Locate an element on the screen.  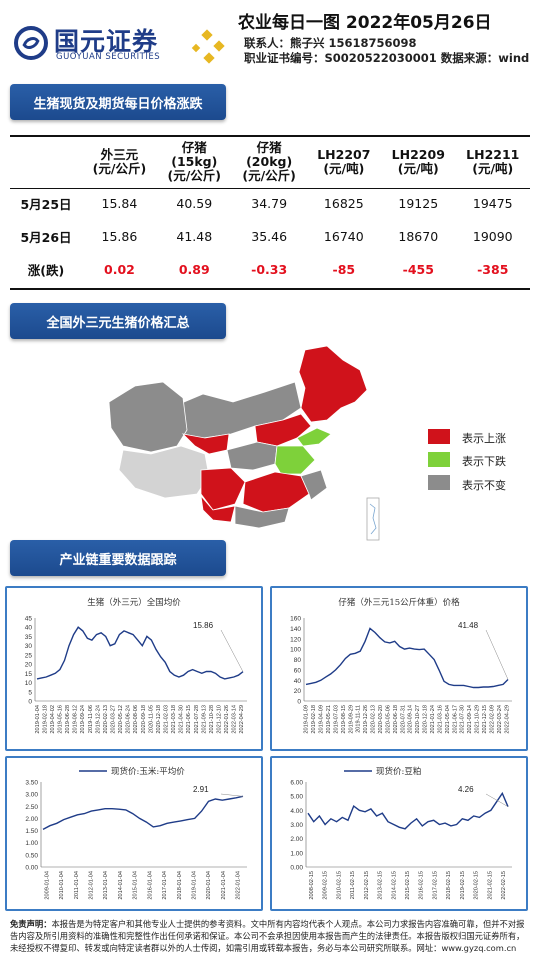
x-tick-label: 2019-12-24 is located at coordinates (98, 719).